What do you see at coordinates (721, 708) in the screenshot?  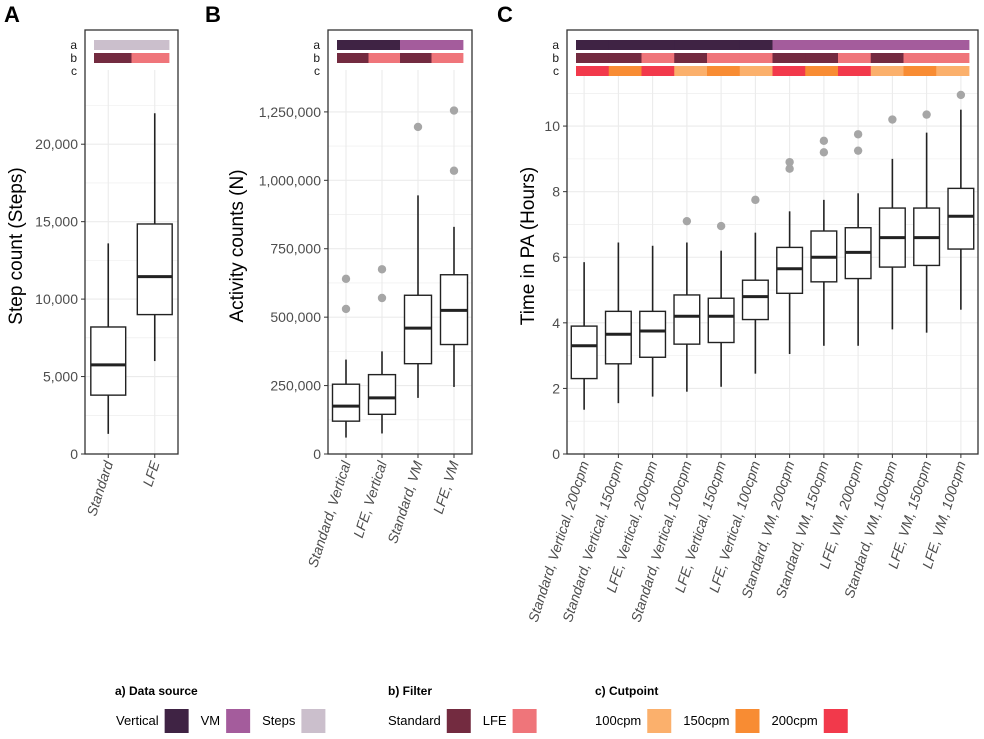 I see `legend-group-3: c) Cutpoint 100cpm 150cpm 200cpm` at bounding box center [721, 708].